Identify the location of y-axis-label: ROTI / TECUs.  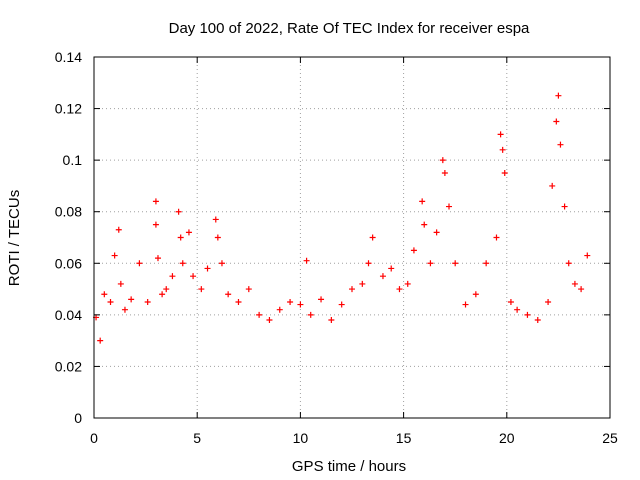
(14, 238).